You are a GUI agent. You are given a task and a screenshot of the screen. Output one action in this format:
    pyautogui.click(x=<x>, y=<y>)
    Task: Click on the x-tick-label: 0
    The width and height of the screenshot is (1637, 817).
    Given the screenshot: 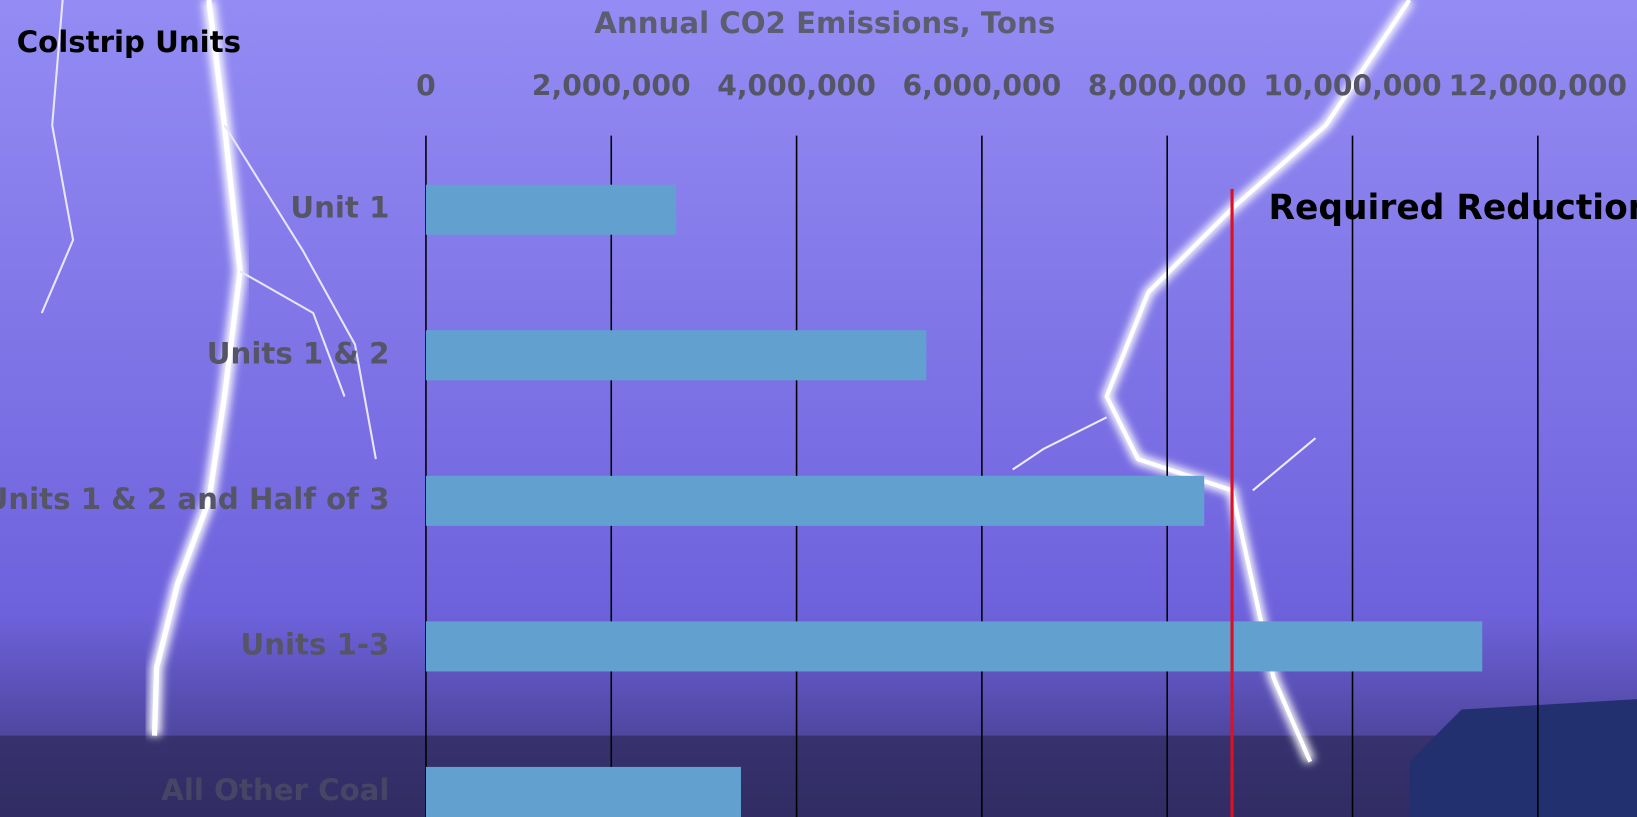 What is the action you would take?
    pyautogui.click(x=426, y=86)
    